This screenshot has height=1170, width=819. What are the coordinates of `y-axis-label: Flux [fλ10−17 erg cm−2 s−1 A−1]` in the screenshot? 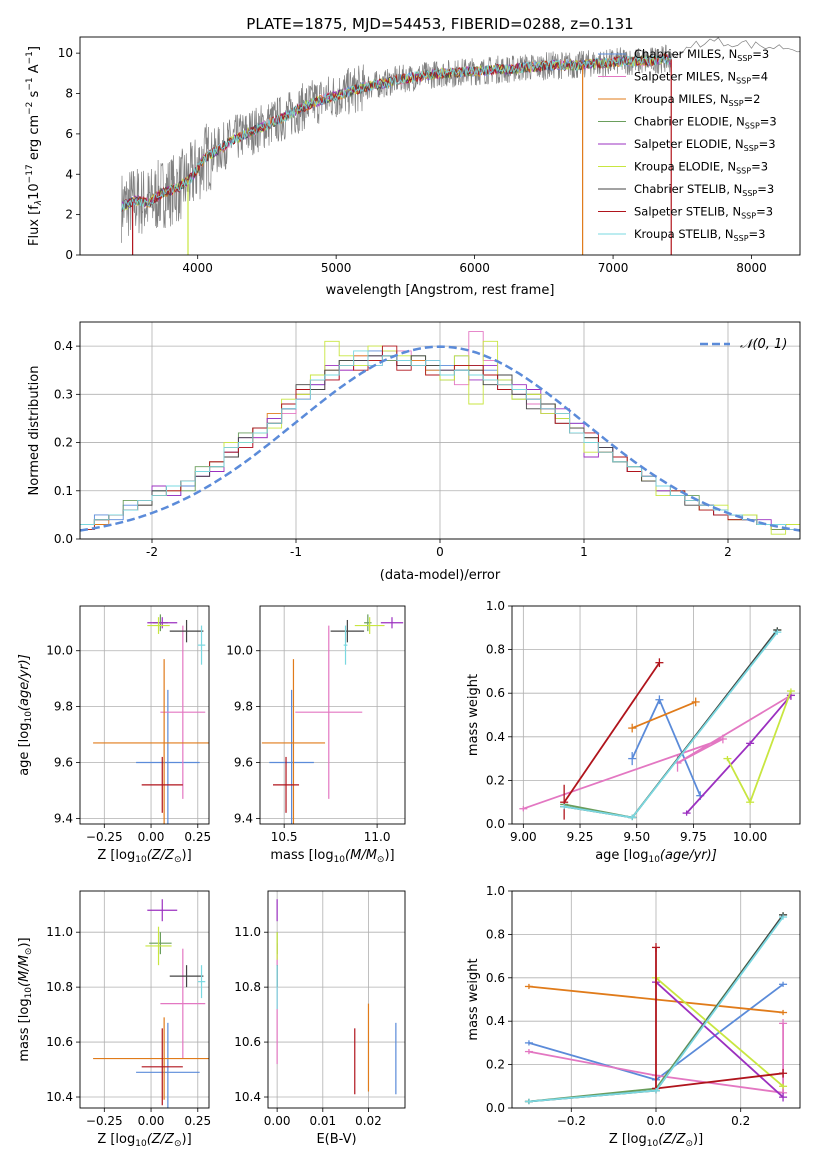 It's located at (34, 146).